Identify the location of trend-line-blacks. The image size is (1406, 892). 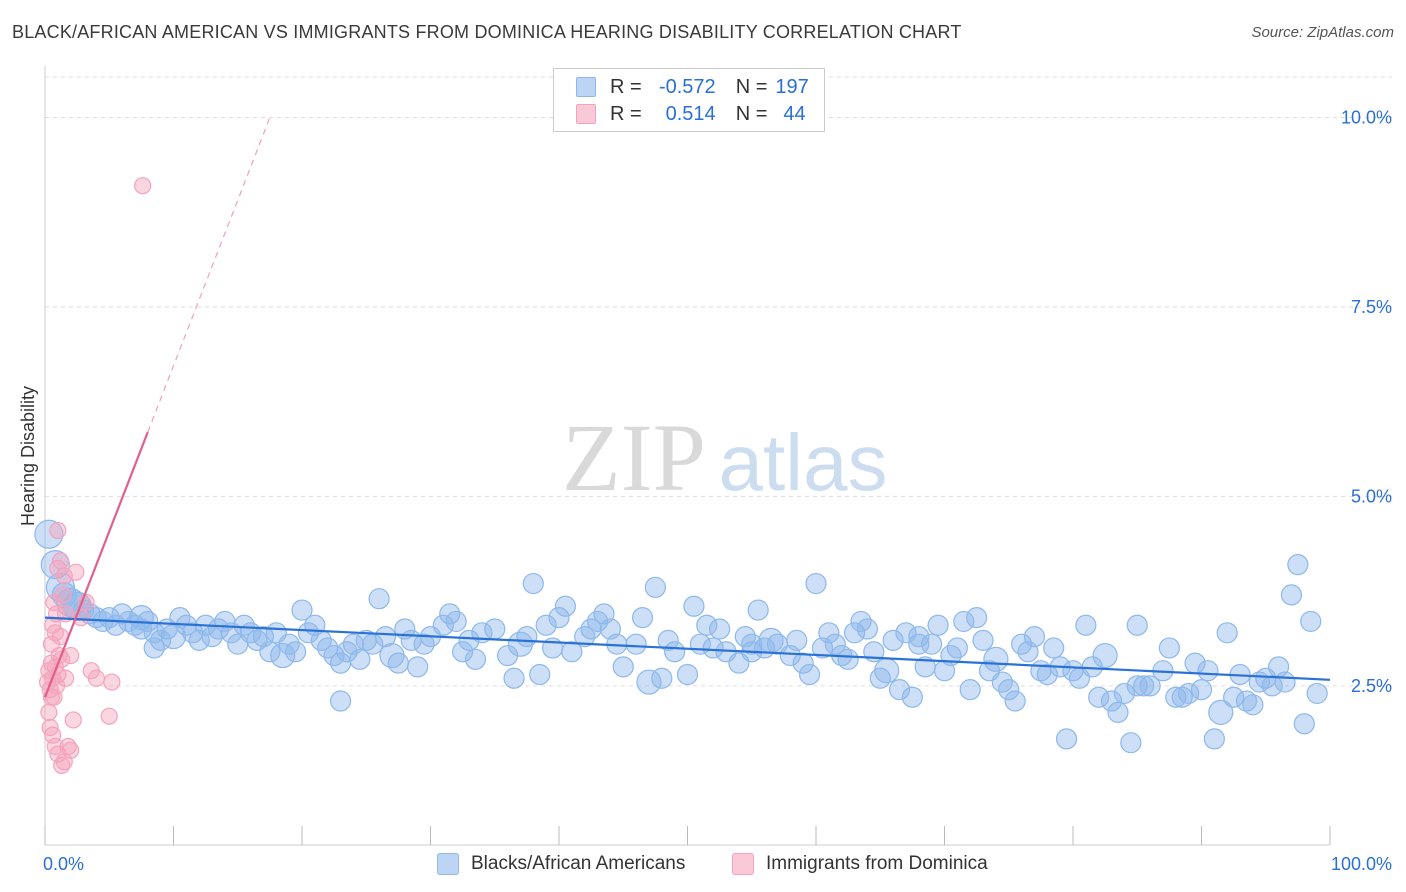
(687, 648).